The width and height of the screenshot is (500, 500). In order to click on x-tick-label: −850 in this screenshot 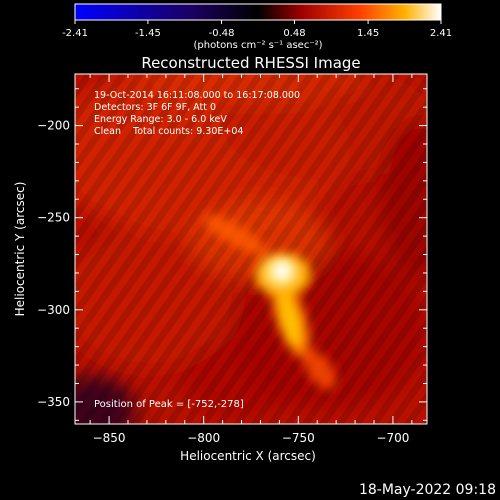, I will do `click(109, 438)`.